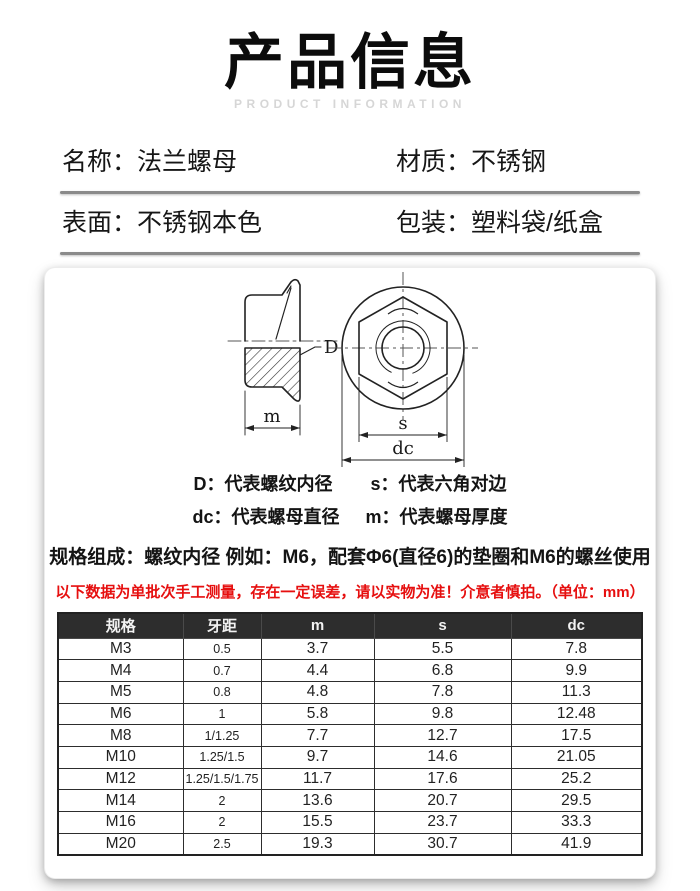  What do you see at coordinates (350, 517) in the screenshot?
I see `legend-line-2: dc：代表螺母直径 m：代表螺母厚度` at bounding box center [350, 517].